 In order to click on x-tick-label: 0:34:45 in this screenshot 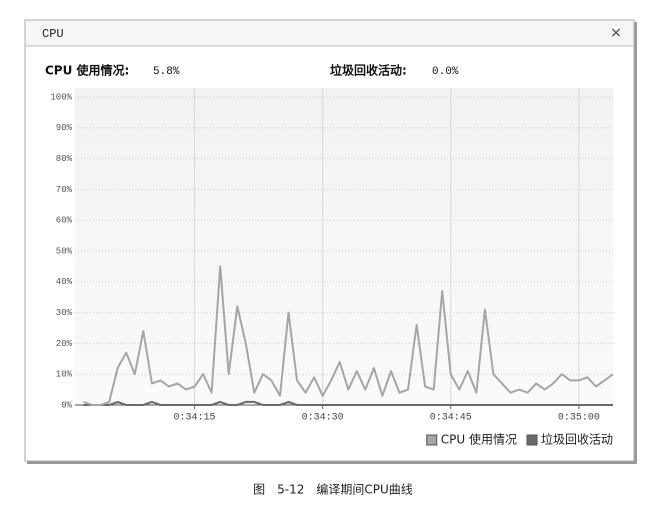, I will do `click(451, 418)`.